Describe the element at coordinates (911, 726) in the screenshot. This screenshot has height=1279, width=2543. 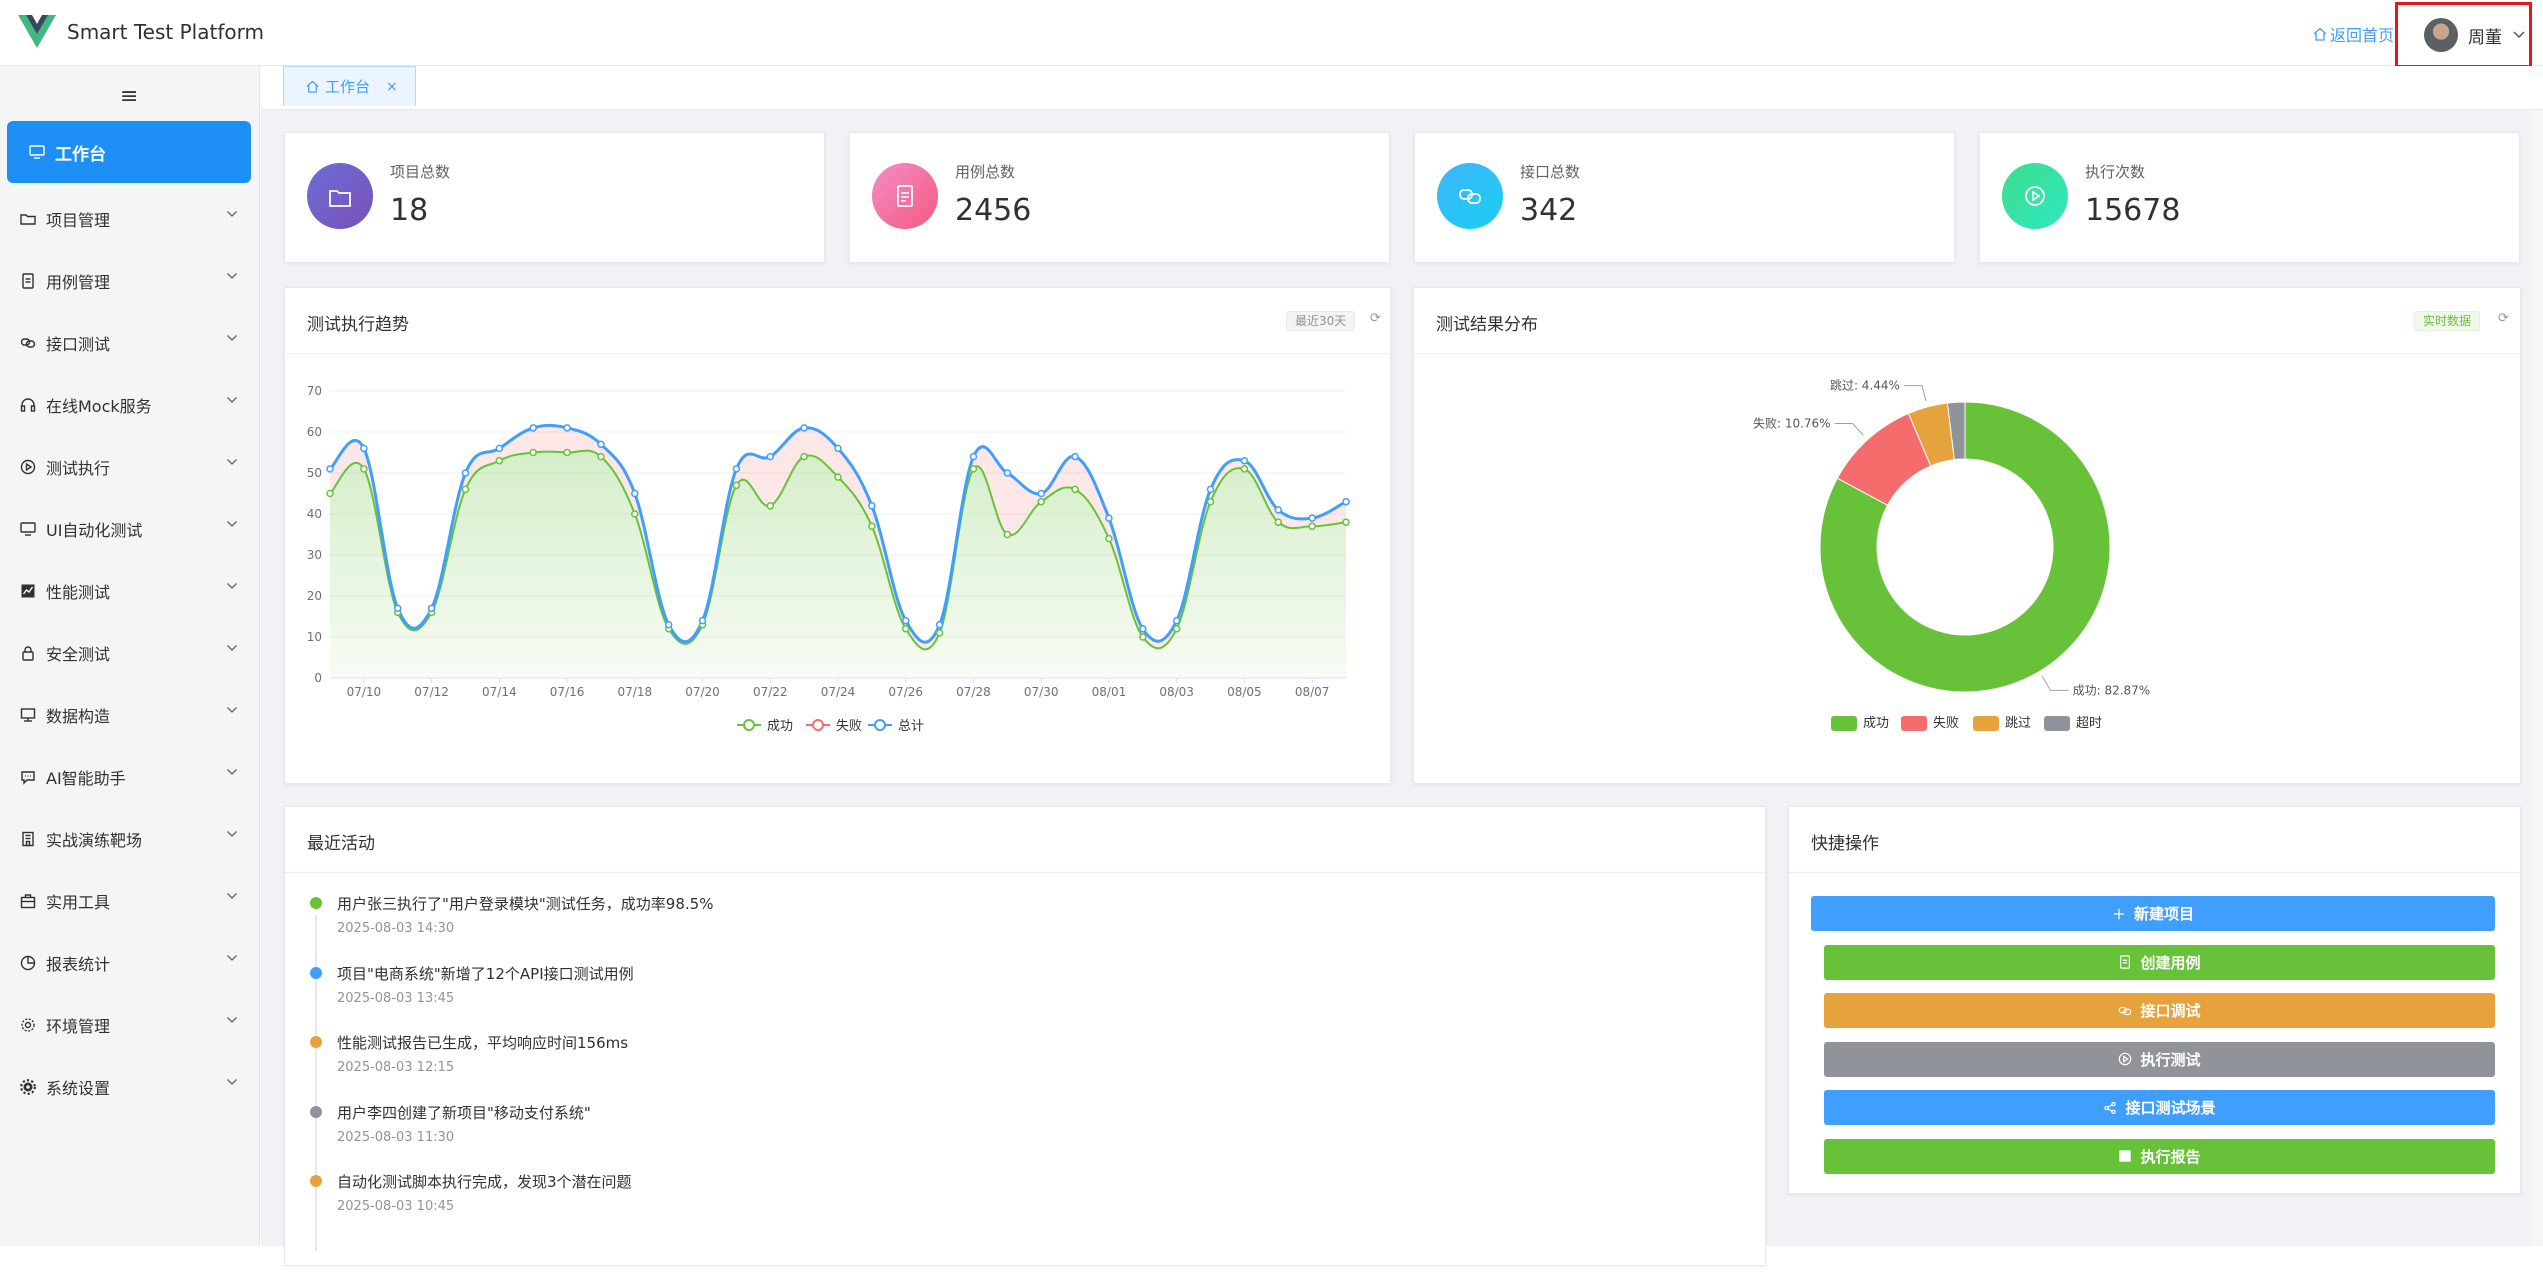
I see `legend-label: 总计` at that location.